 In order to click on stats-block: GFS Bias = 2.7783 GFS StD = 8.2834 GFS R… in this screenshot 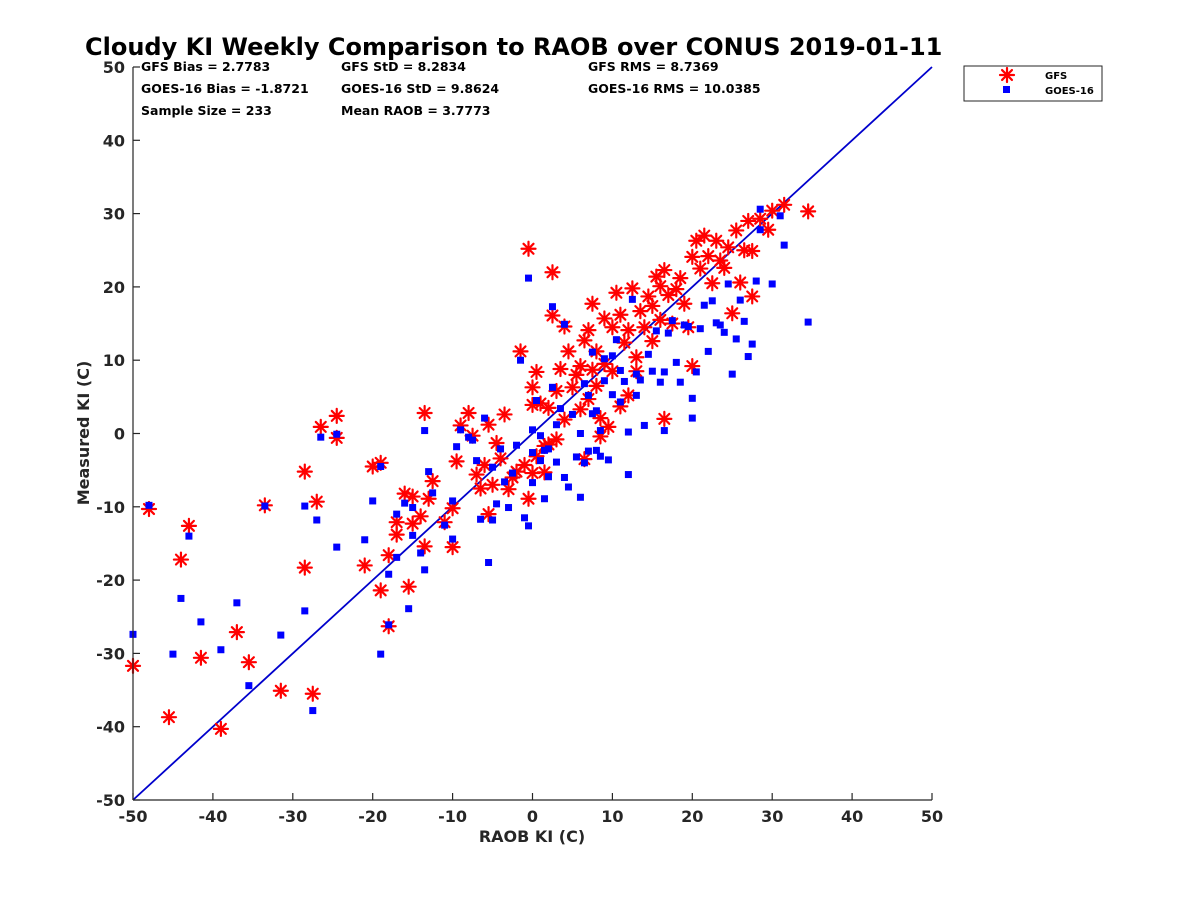, I will do `click(451, 88)`.